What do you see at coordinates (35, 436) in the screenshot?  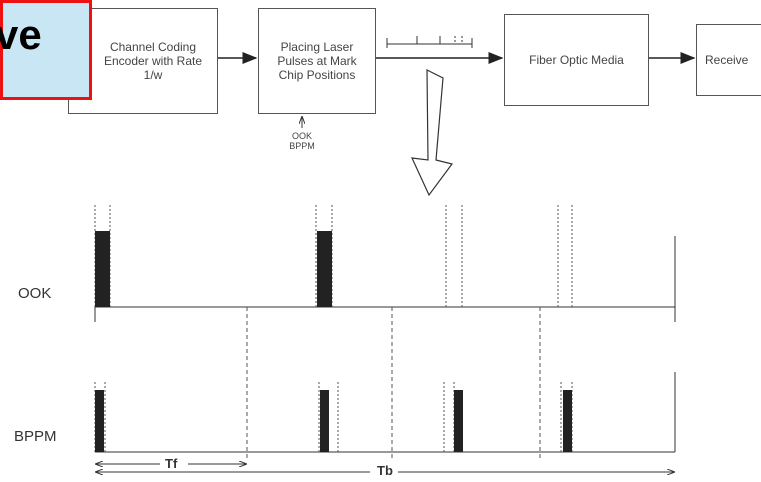 I see `bppm-row-label: BPPM` at bounding box center [35, 436].